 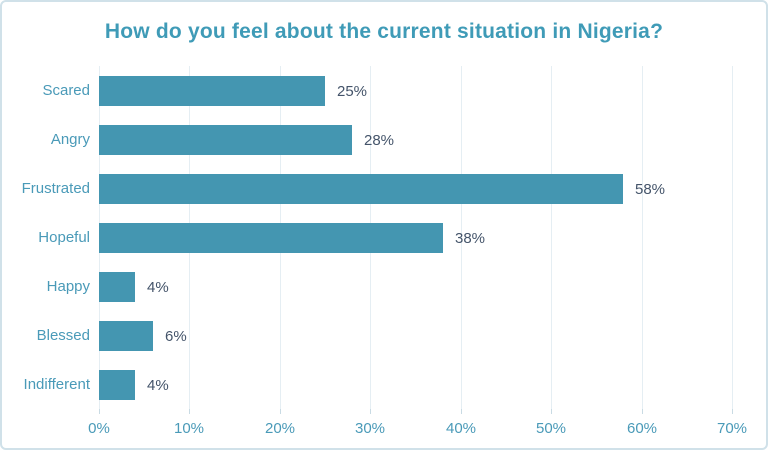 I want to click on bar-blessed, so click(x=126, y=336).